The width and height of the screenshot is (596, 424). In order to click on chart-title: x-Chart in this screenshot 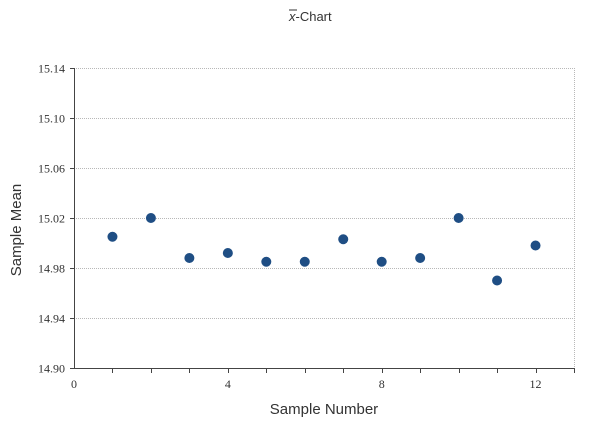, I will do `click(310, 16)`.